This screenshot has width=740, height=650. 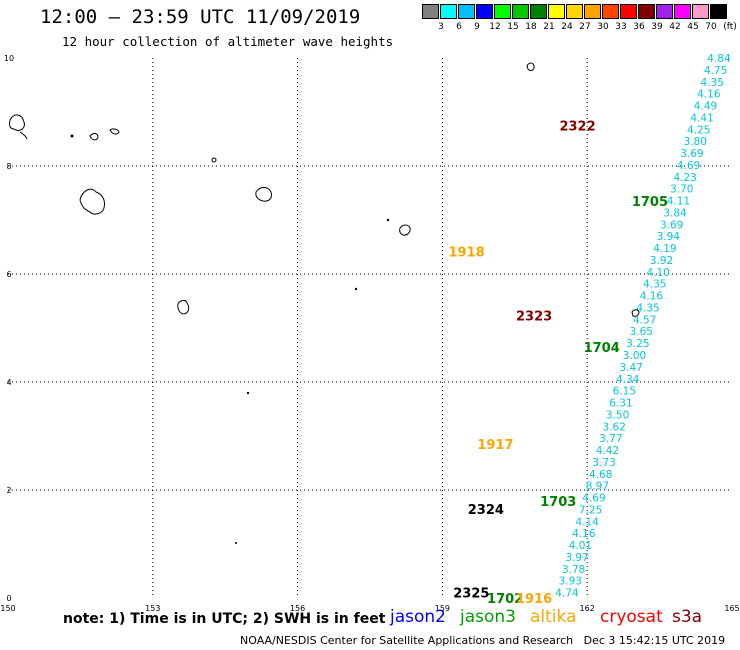 What do you see at coordinates (711, 27) in the screenshot?
I see `colorbar-label: 70` at bounding box center [711, 27].